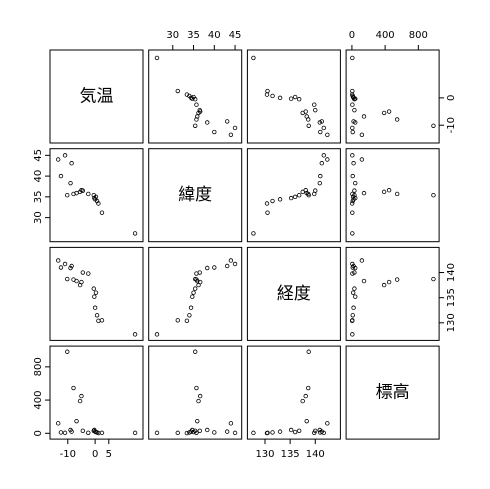  I want to click on x-tick-label: 140, so click(315, 454).